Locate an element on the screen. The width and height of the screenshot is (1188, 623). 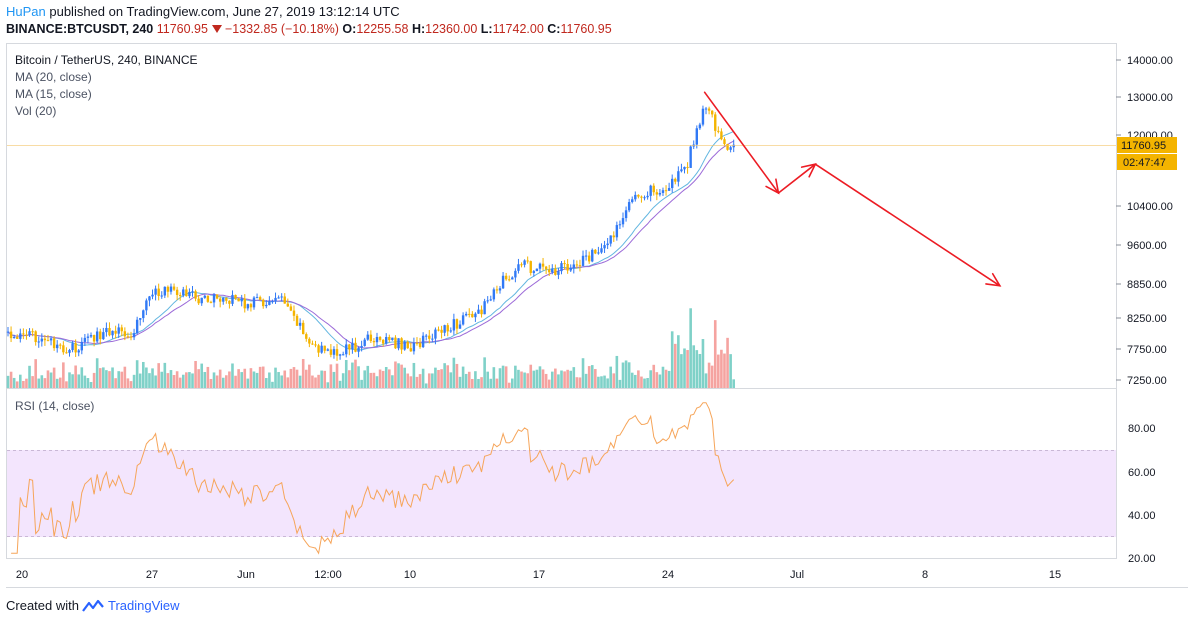
price-change: −1332.85 (−10.18%) is located at coordinates (281, 29).